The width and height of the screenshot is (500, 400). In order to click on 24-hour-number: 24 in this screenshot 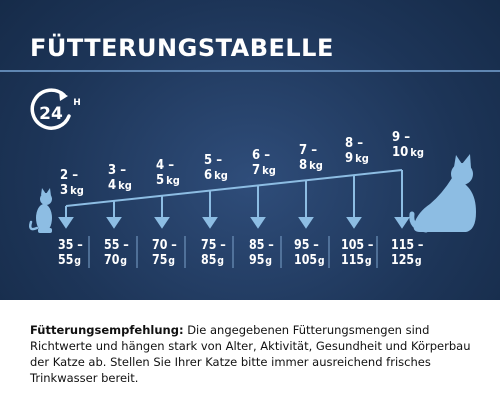, I will do `click(51, 114)`.